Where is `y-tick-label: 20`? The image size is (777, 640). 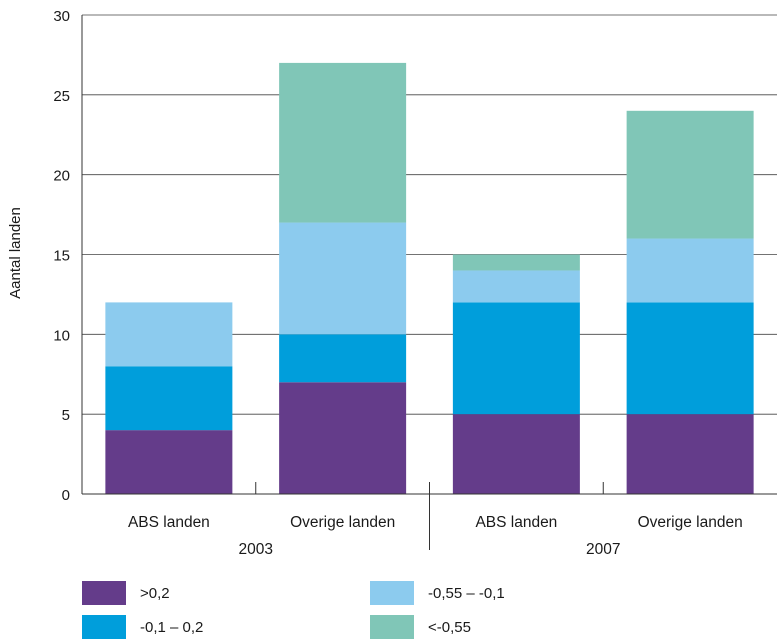
y-tick-label: 20 is located at coordinates (61, 176).